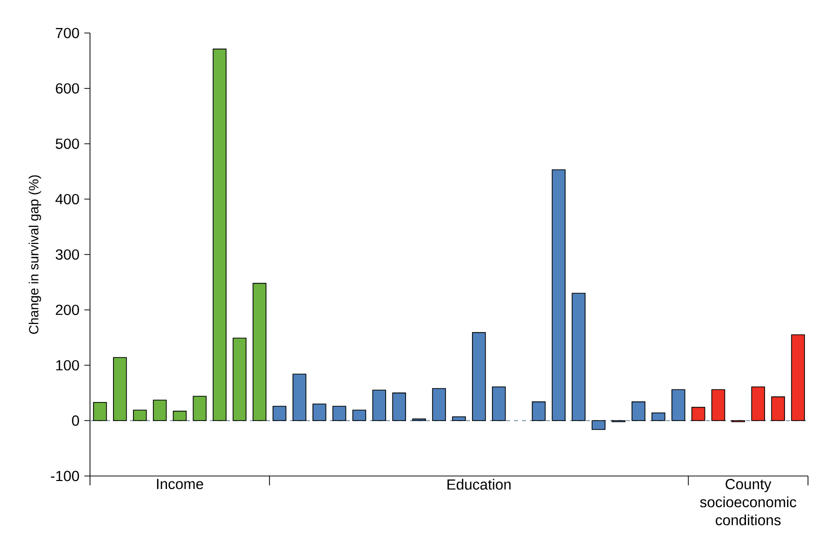 Image resolution: width=817 pixels, height=545 pixels. I want to click on y-tick-label: 300, so click(68, 254).